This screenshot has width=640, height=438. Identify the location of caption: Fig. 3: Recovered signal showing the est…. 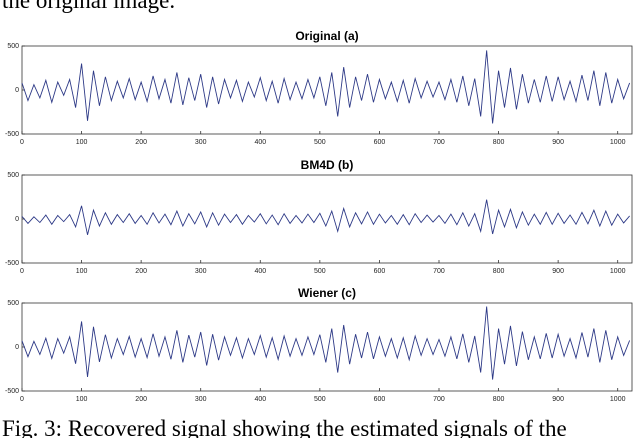
(284, 427).